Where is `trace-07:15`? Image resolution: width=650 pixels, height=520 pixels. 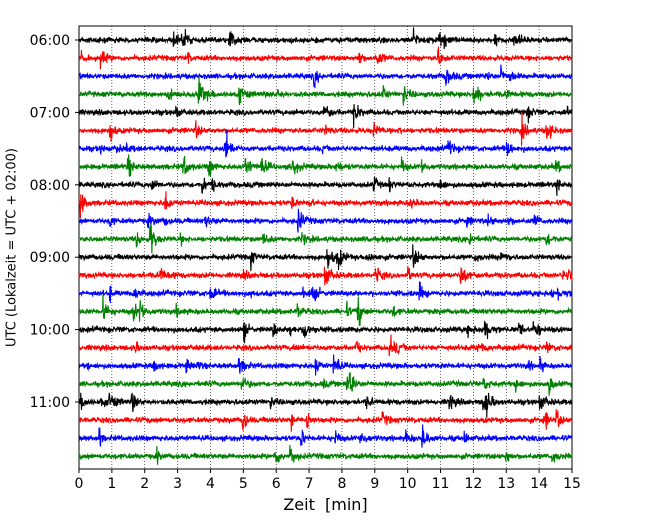 trace-07:15 is located at coordinates (325, 129).